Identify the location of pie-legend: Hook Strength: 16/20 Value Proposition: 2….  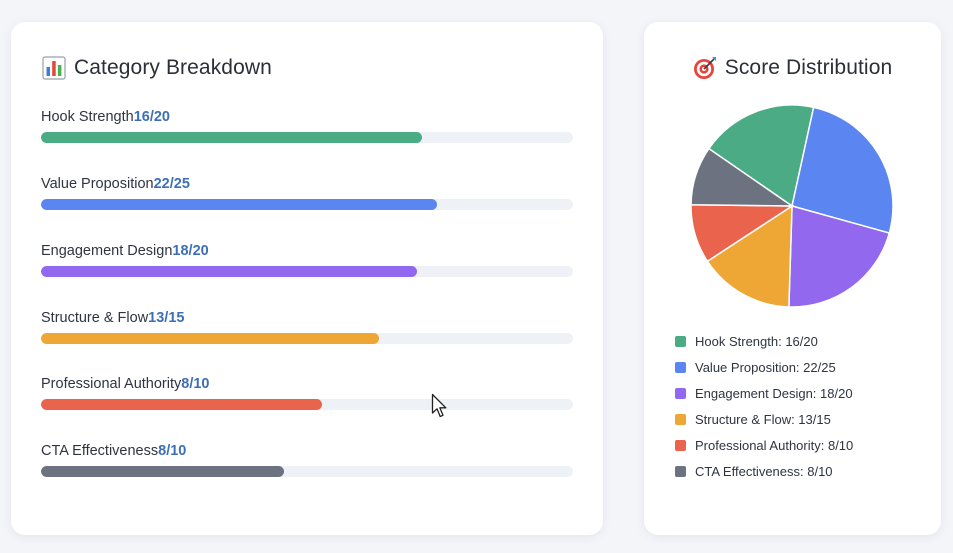
(764, 406).